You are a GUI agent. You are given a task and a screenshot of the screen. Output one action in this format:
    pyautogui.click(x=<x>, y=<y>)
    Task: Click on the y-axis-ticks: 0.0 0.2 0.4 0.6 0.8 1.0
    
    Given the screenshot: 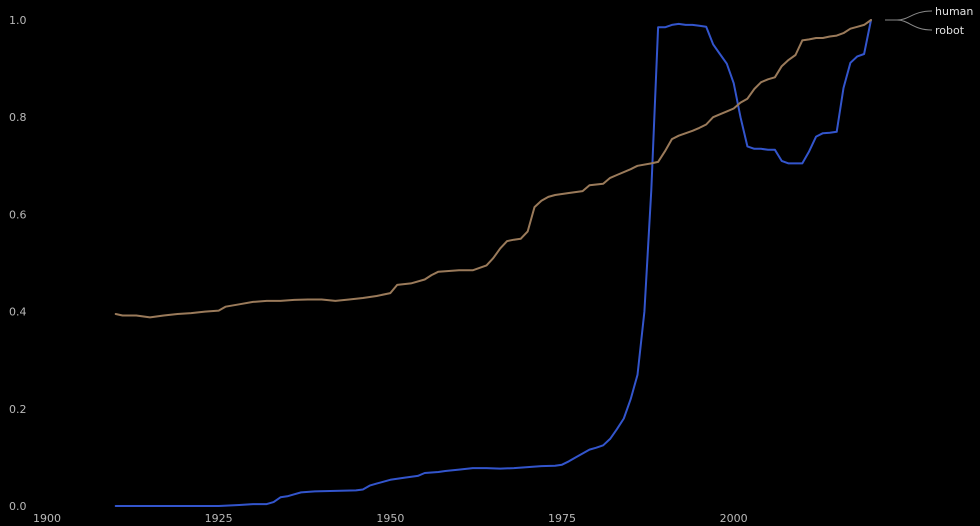 What is the action you would take?
    pyautogui.click(x=18, y=263)
    